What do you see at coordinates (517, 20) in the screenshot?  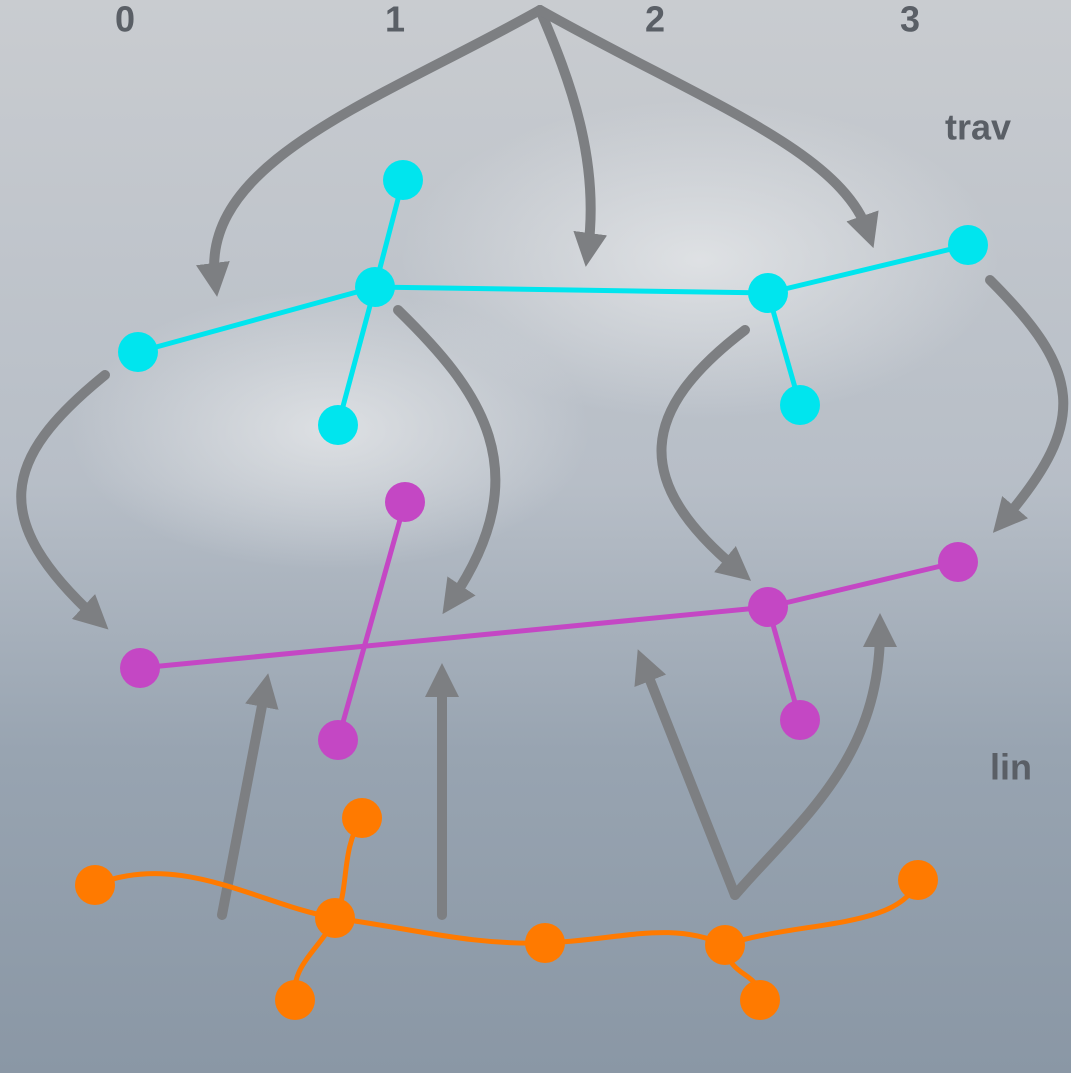 I see `column-labels: 0 1 2 3` at bounding box center [517, 20].